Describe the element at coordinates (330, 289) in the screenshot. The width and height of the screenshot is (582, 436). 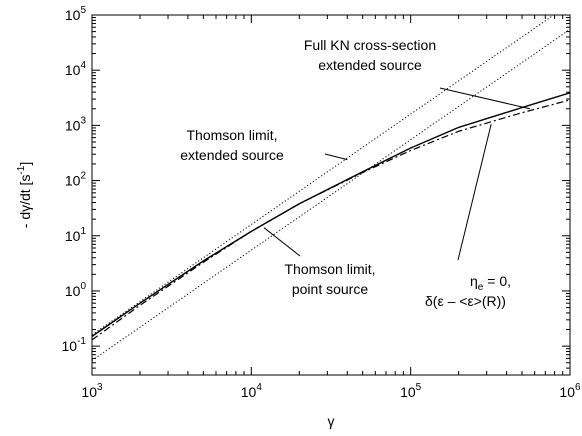
I see `annotation-text: point source` at that location.